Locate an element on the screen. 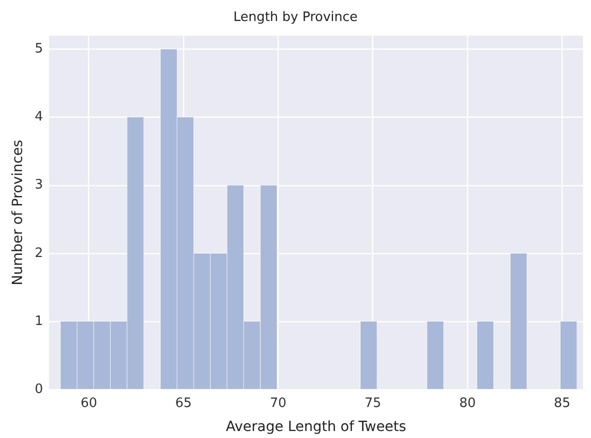  x-tick-label: 80 is located at coordinates (467, 403).